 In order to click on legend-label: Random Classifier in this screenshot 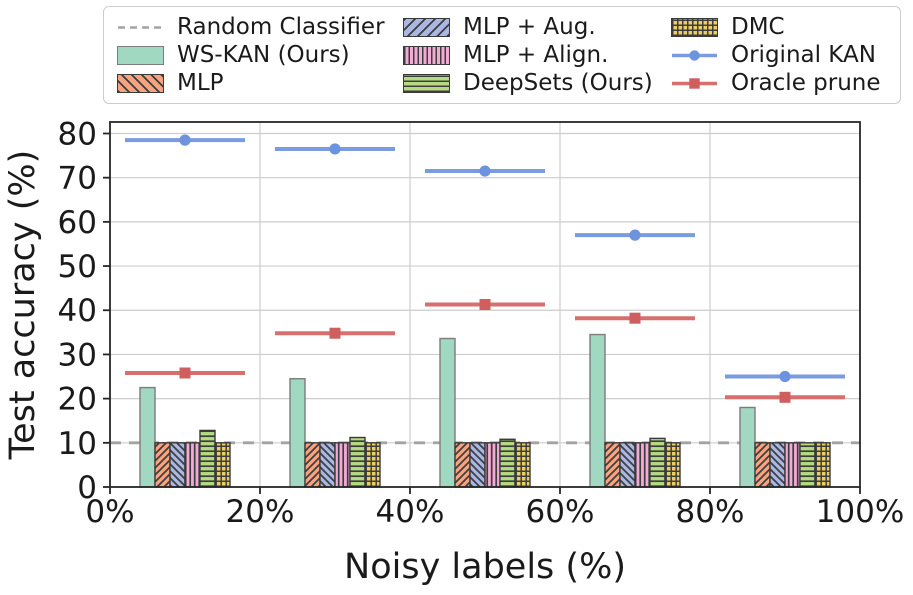, I will do `click(281, 26)`.